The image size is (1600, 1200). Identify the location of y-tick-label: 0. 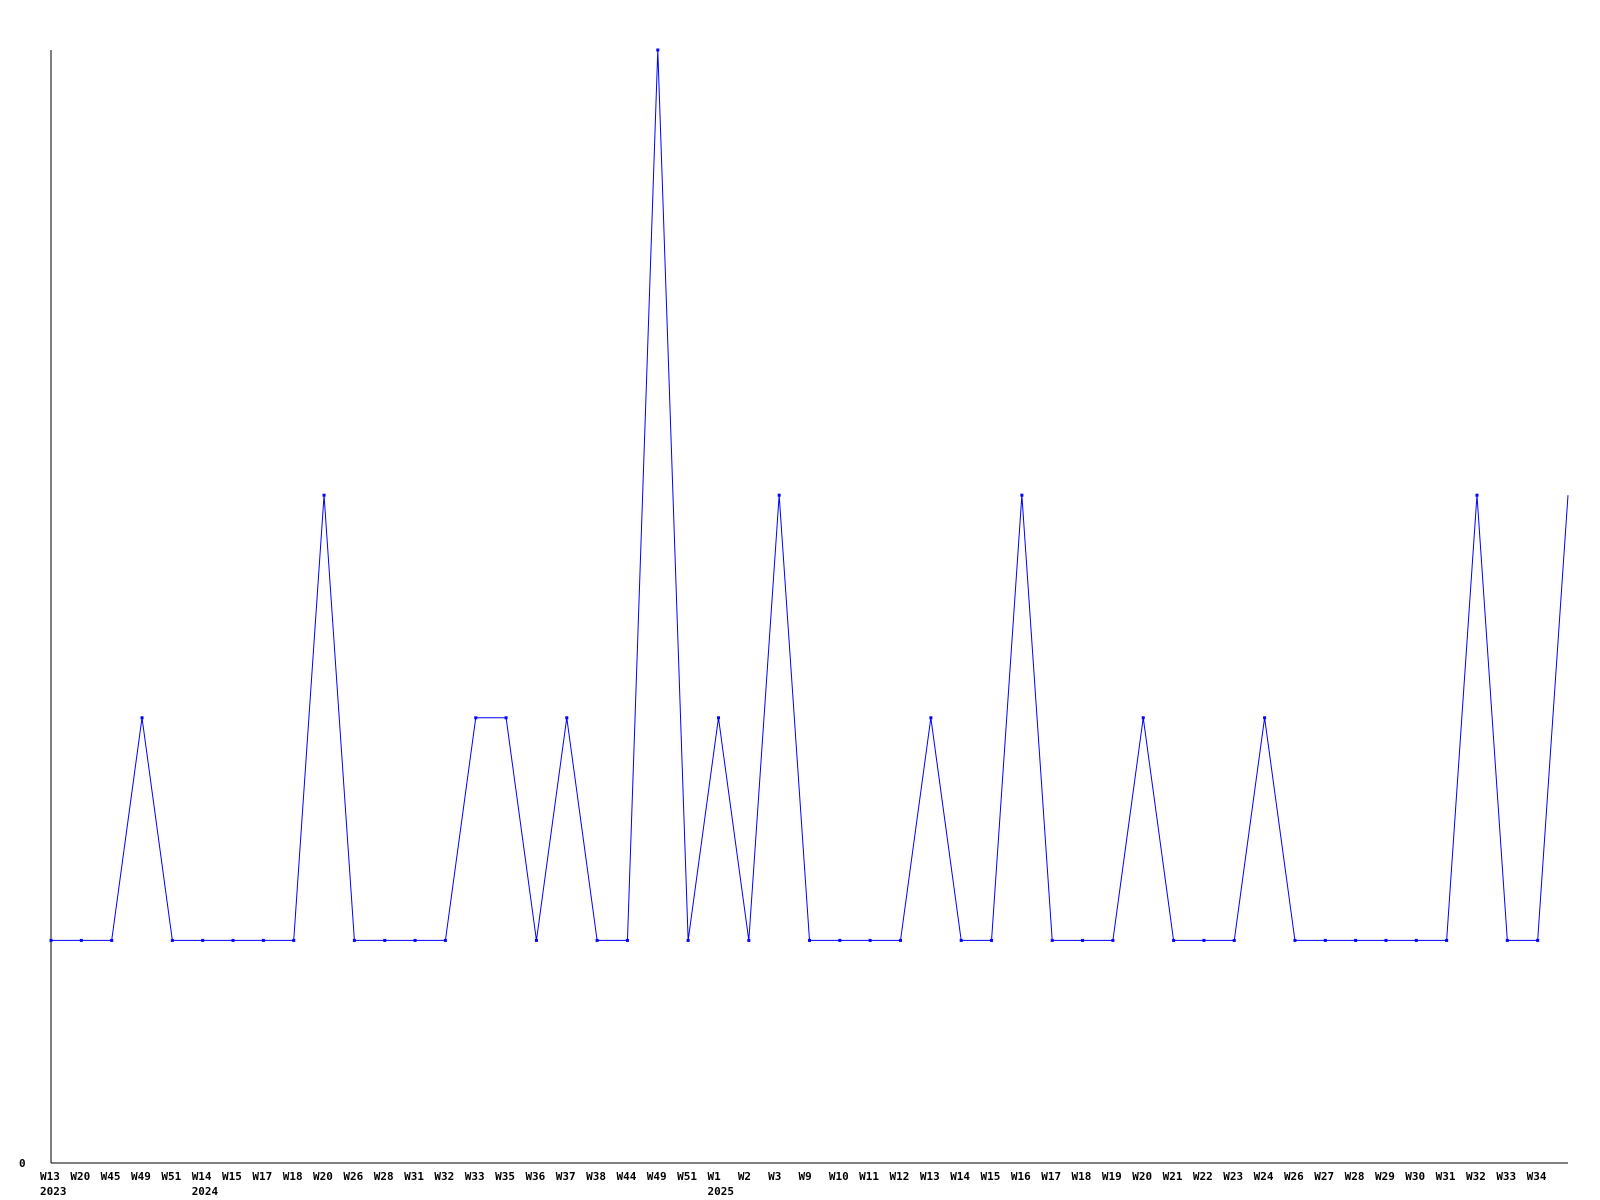
(22, 1163).